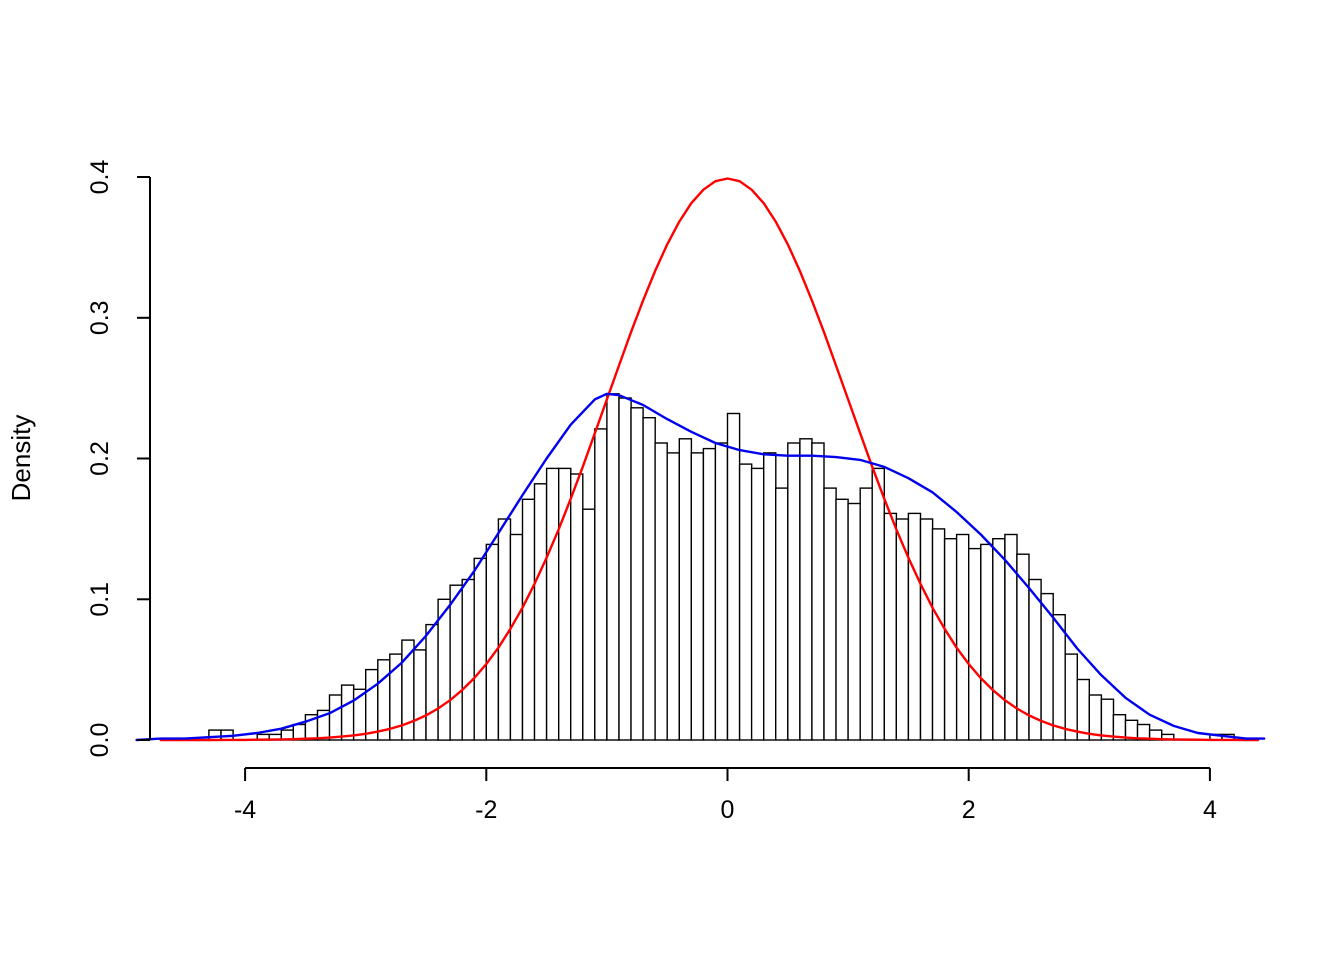 This screenshot has height=960, width=1344. What do you see at coordinates (100, 317) in the screenshot?
I see `y-tick-label: 0.3` at bounding box center [100, 317].